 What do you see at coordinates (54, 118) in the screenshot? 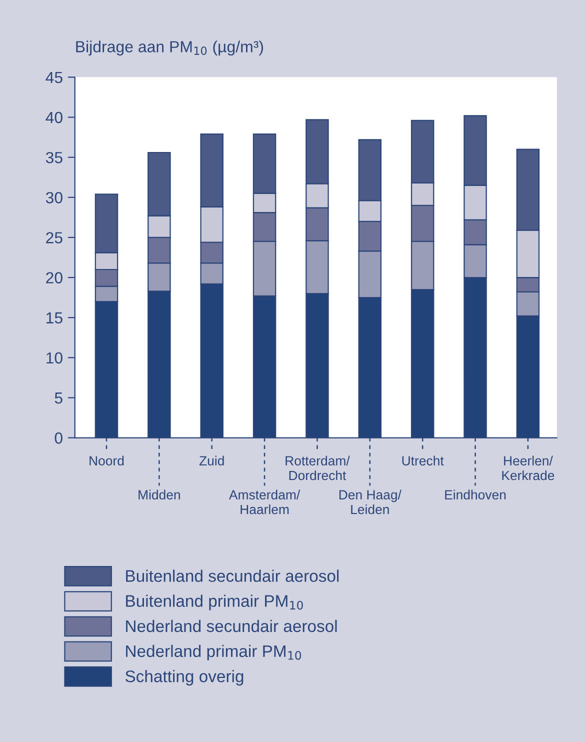
I see `y-tick-label: 40` at bounding box center [54, 118].